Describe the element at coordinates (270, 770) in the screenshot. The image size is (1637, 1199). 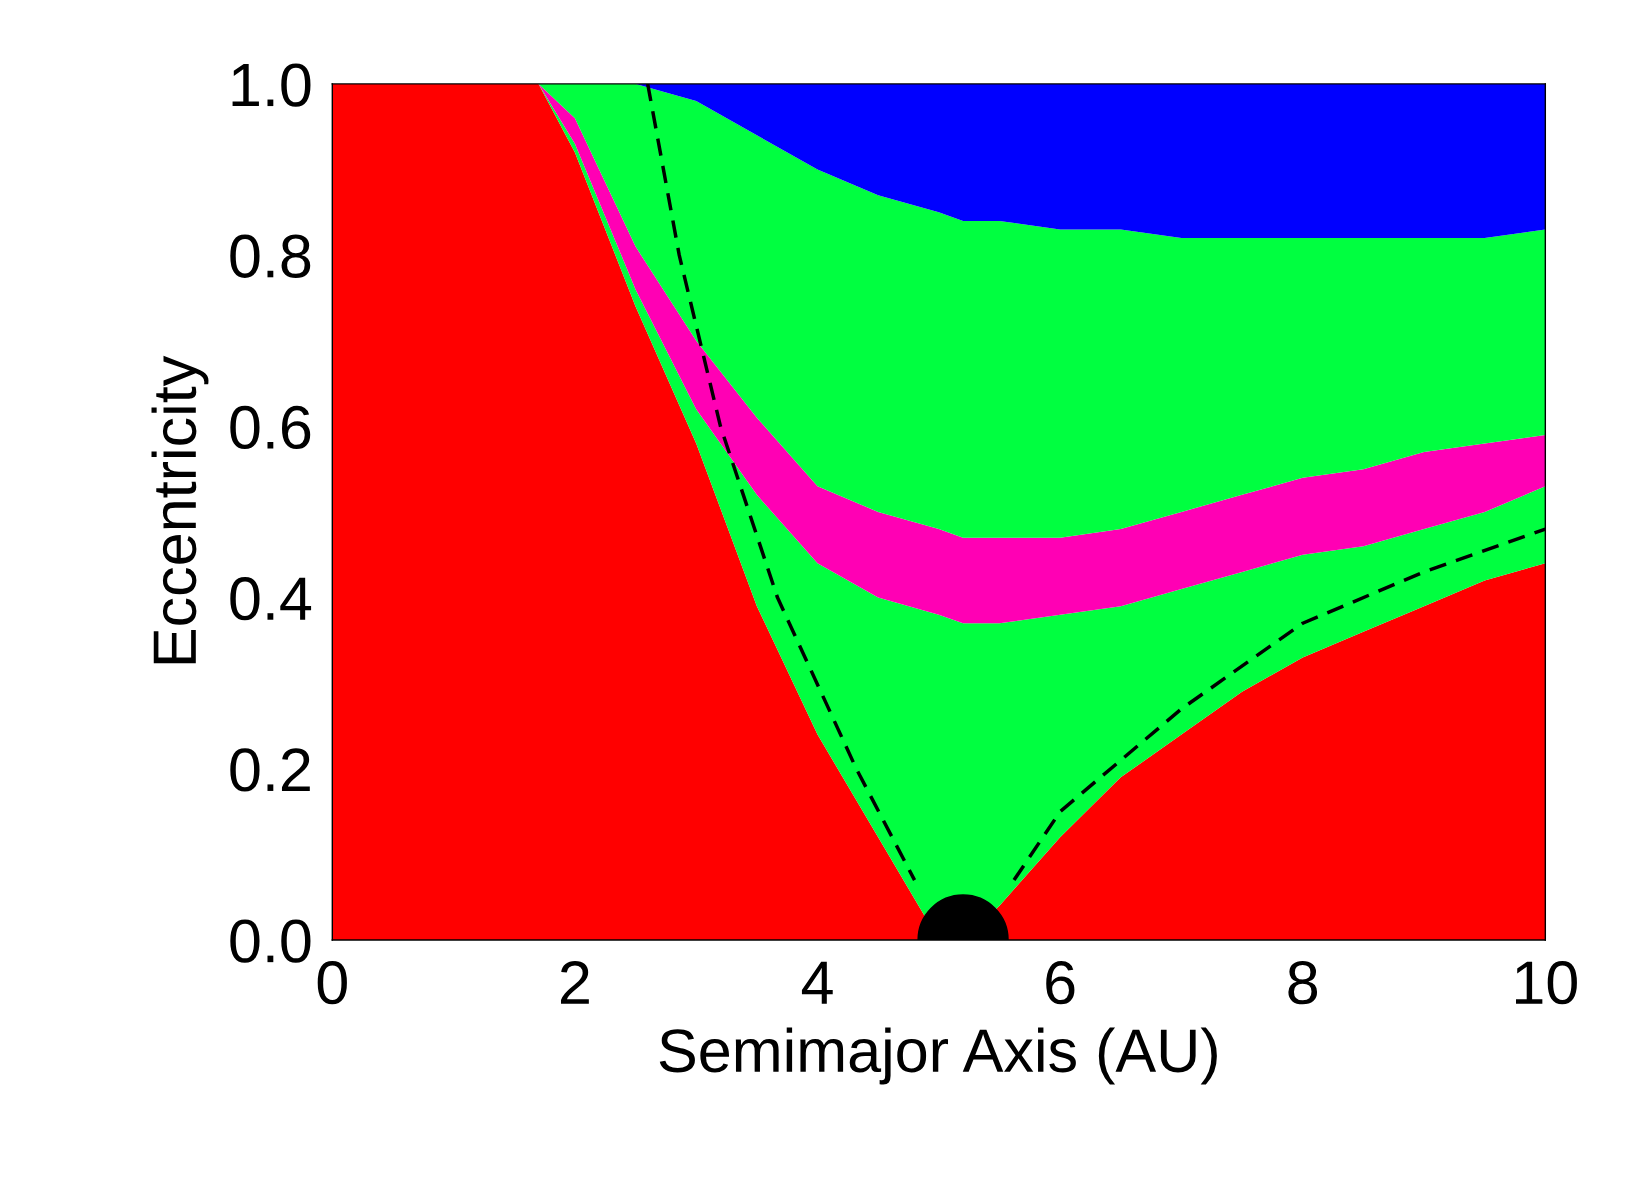
I see `y-tick-label: 0.2` at that location.